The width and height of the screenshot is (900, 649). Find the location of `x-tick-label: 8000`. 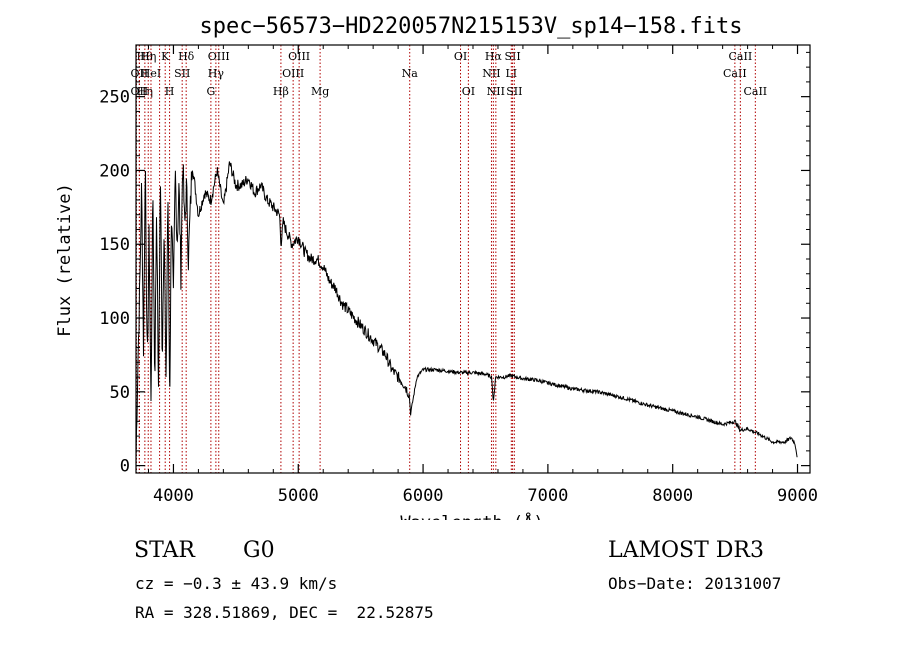

x-tick-label: 8000 is located at coordinates (672, 496).